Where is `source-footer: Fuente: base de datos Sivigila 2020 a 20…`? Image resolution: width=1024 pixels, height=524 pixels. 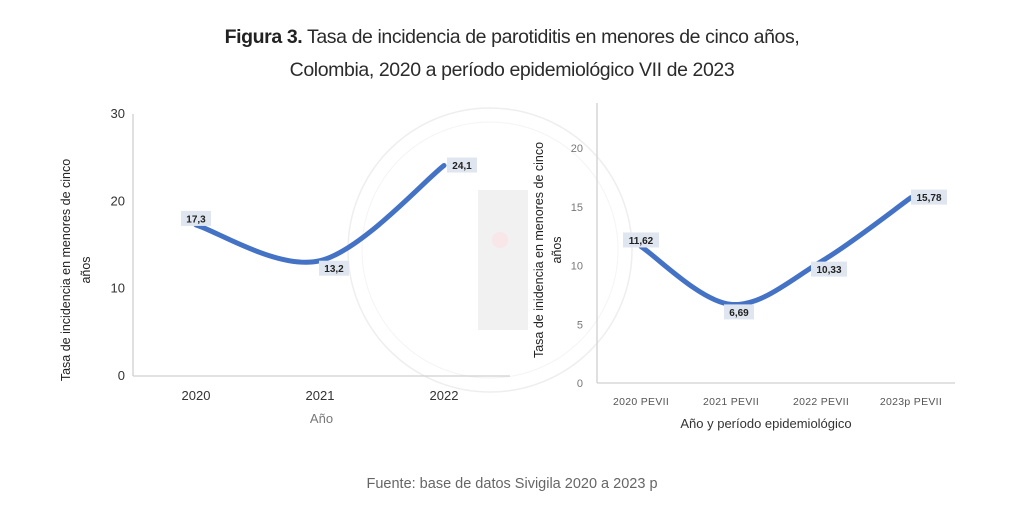
source-footer: Fuente: base de datos Sivigila 2020 a 20… is located at coordinates (512, 484).